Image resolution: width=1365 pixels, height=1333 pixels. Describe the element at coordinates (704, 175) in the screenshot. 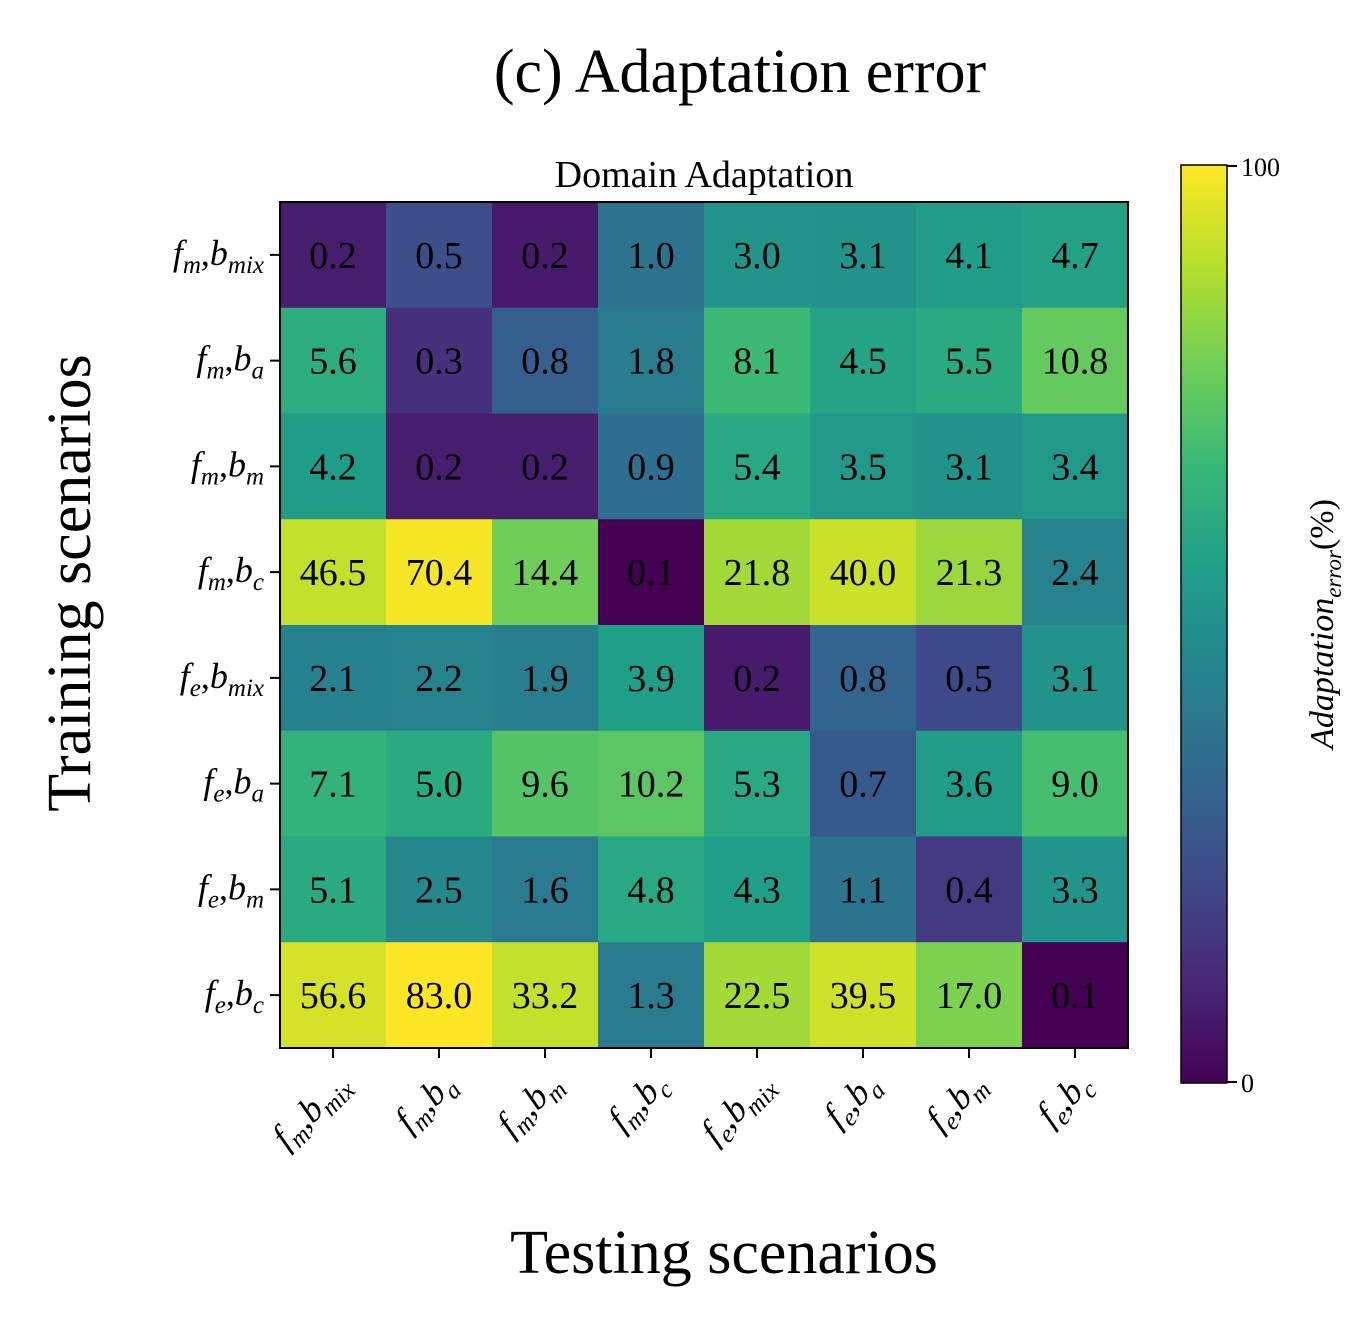

I see `plot-title: Domain Adaptation` at that location.